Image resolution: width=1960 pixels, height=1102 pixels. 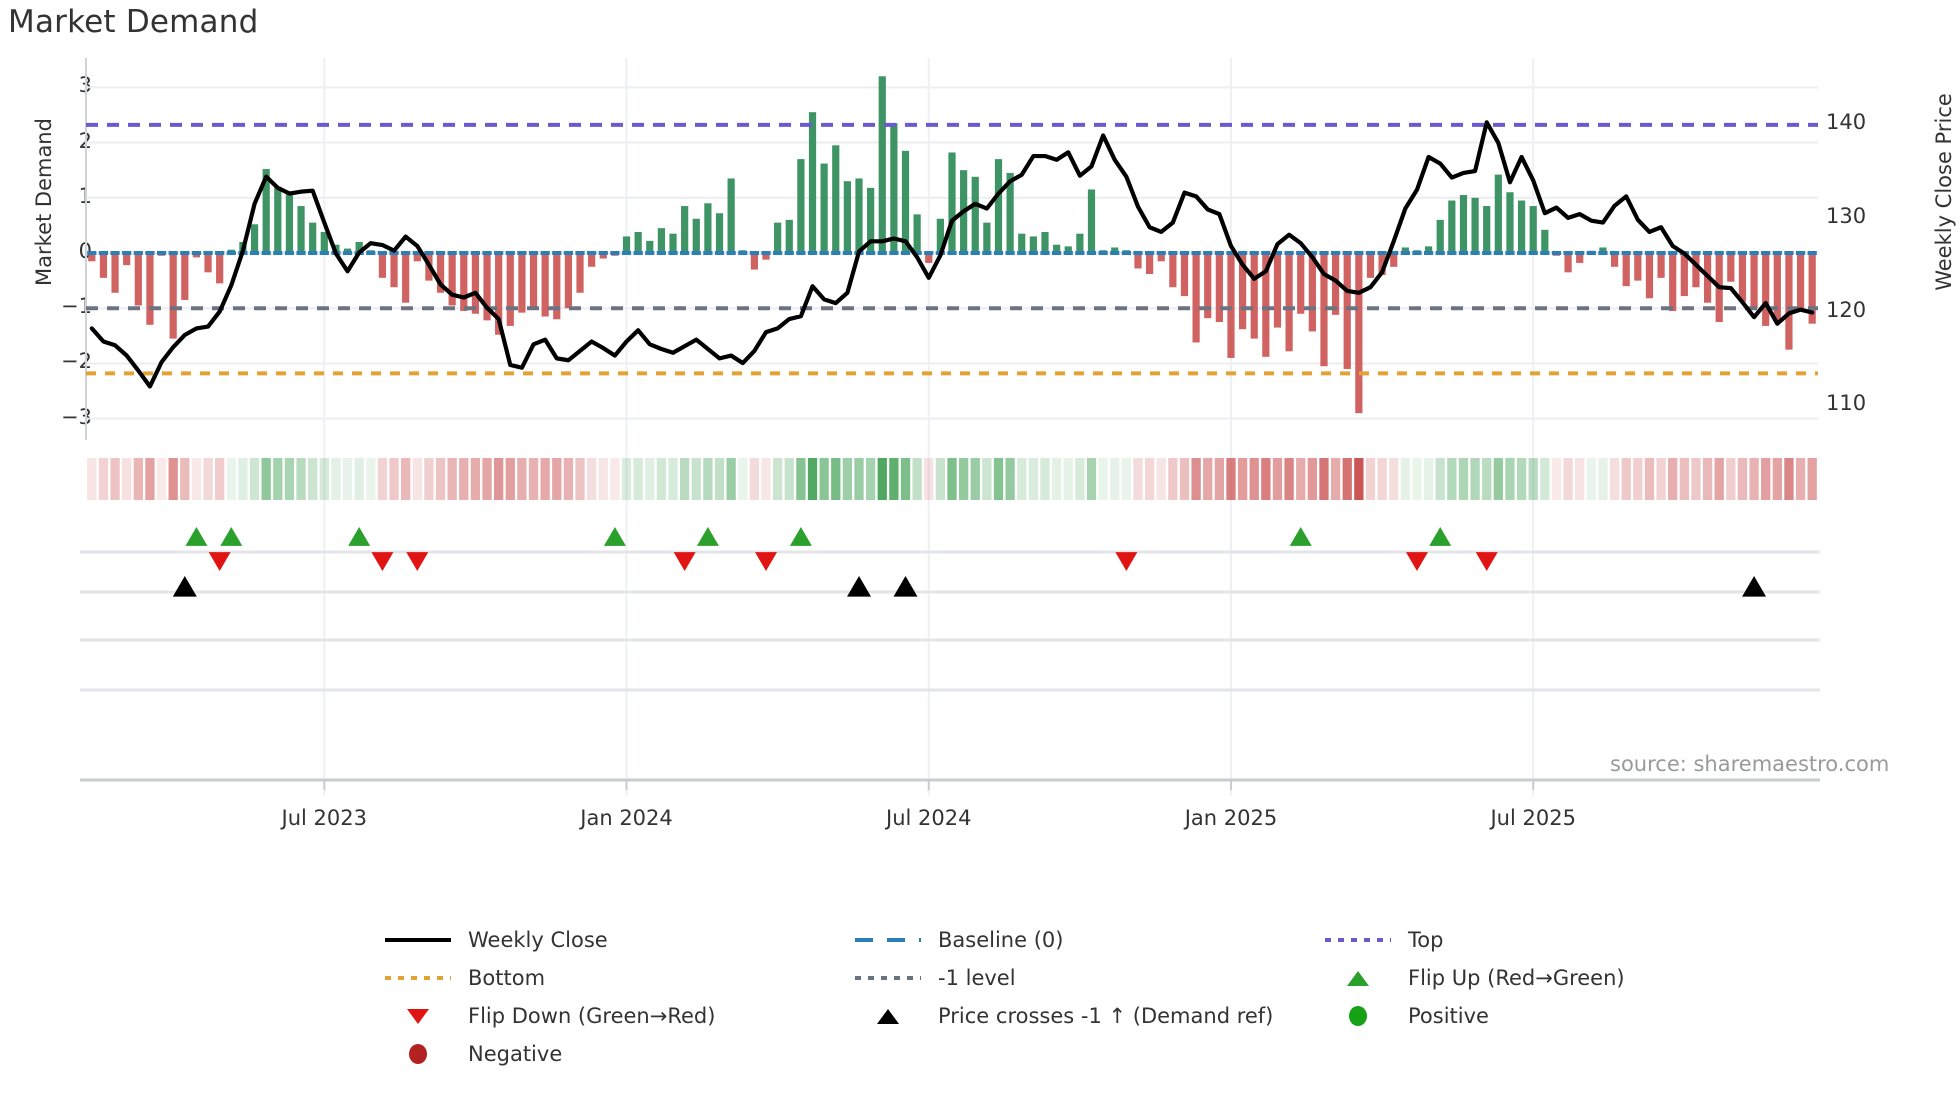 I want to click on baseline-swatch, so click(x=888, y=940).